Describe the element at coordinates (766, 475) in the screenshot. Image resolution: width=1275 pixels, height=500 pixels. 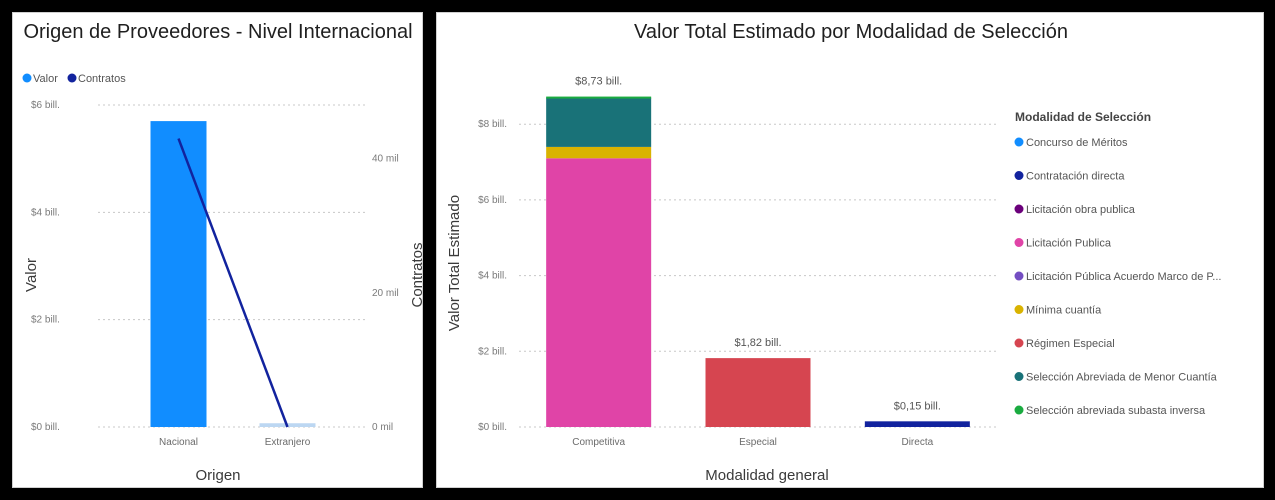
I see `x-axis-title: Modalidad general` at that location.